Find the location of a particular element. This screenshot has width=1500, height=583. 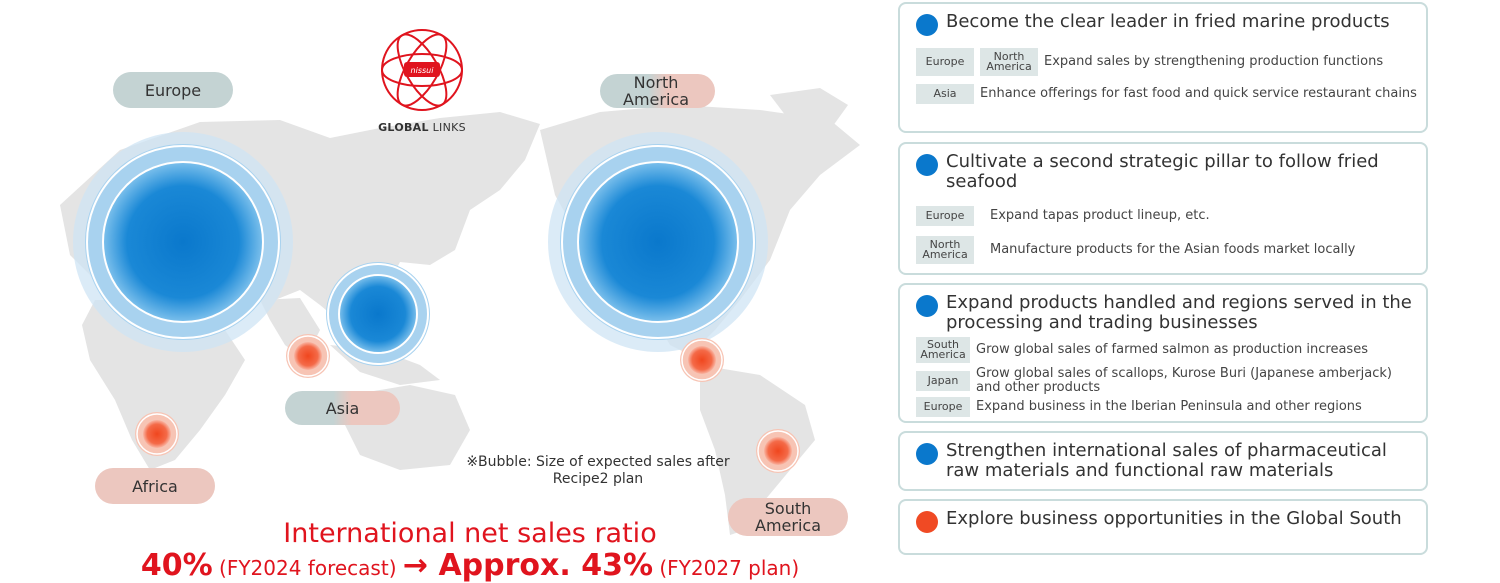

strategy-row-text: Expand tapas product lineup, etc. is located at coordinates (1100, 215).